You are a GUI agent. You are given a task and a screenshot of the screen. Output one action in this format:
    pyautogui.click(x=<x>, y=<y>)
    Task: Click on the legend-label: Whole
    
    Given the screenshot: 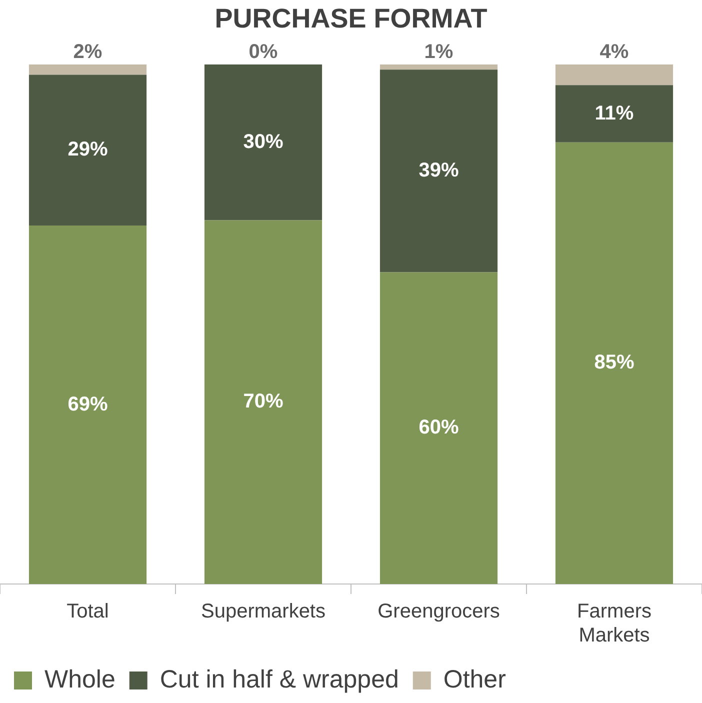 What is the action you would take?
    pyautogui.click(x=80, y=679)
    